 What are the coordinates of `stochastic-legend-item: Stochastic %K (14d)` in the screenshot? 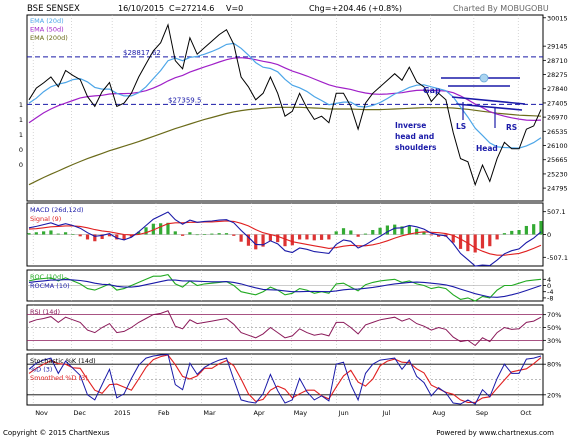 It's located at (63, 361).